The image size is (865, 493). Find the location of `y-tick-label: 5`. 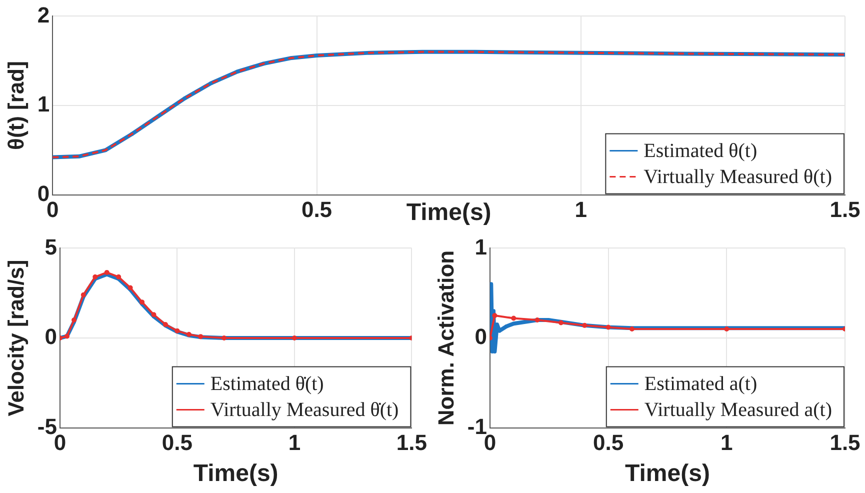

y-tick-label: 5 is located at coordinates (50, 247).